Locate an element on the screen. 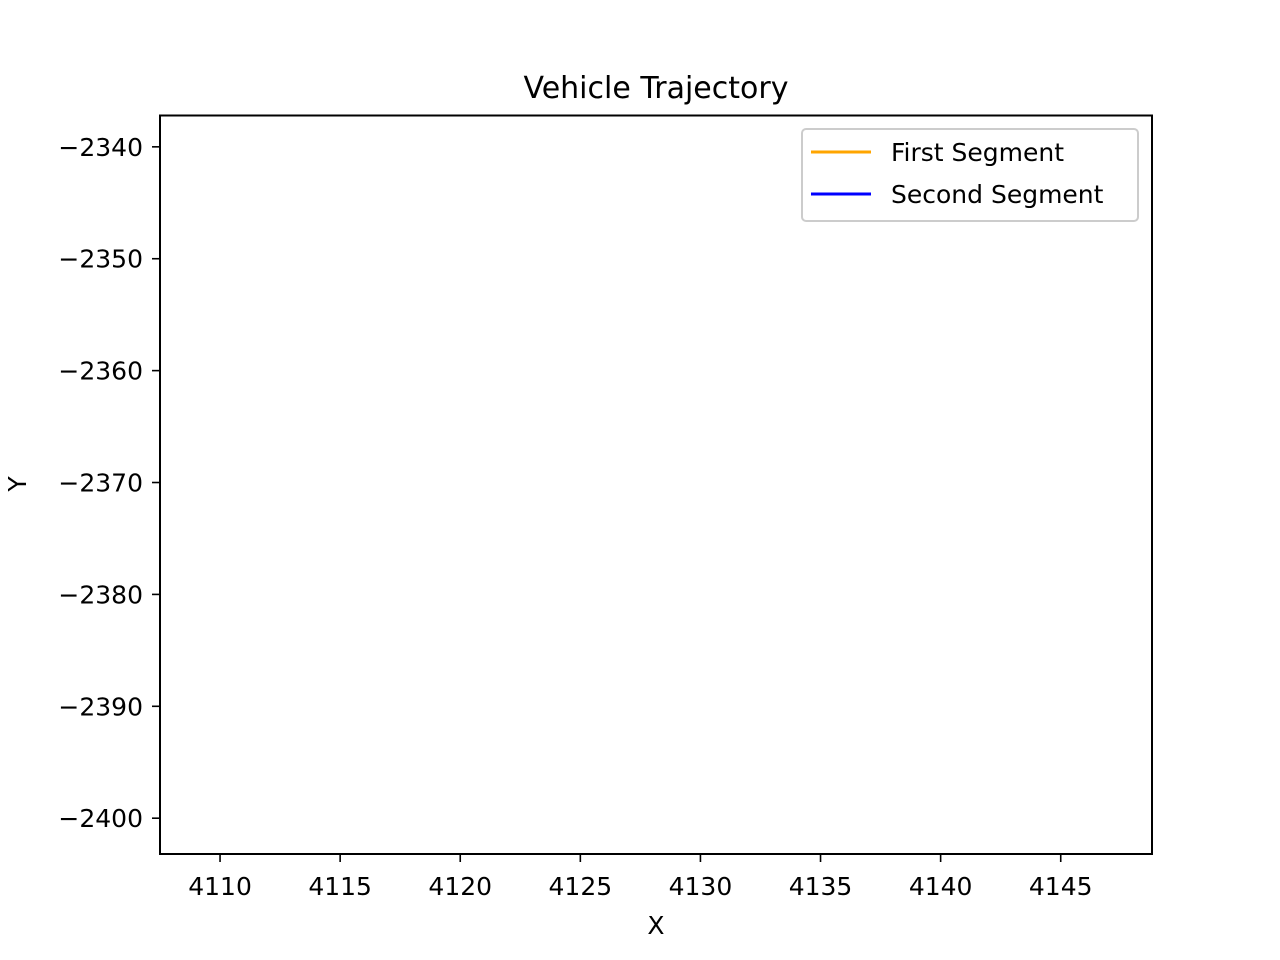 Image resolution: width=1280 pixels, height=960 pixels. y-axis: −2340 −2350 −2360 −2370 −2380 −2390 −2400 is located at coordinates (109, 483).